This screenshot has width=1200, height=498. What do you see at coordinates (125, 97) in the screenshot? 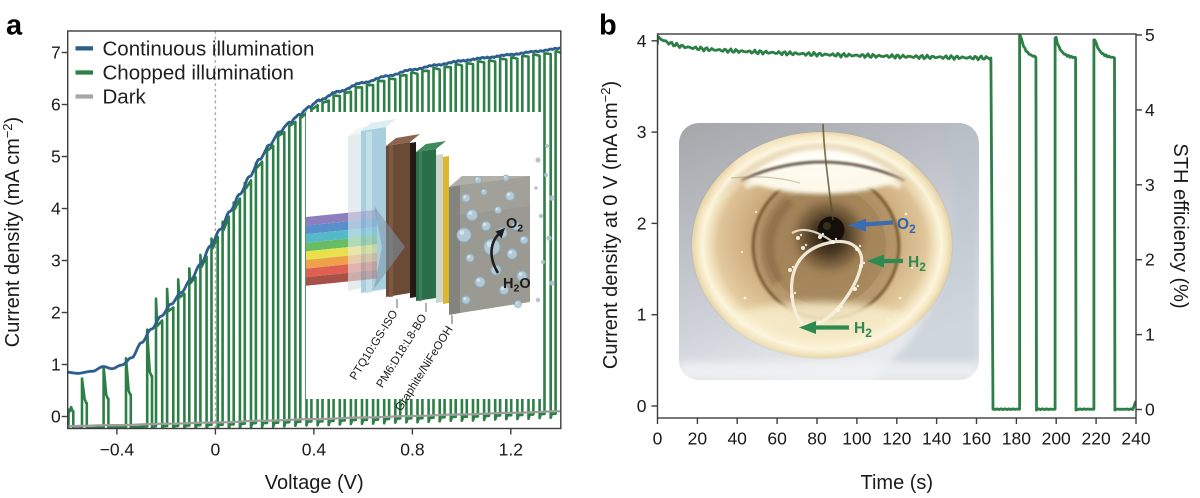
I see `svg-text: Dark` at bounding box center [125, 97].